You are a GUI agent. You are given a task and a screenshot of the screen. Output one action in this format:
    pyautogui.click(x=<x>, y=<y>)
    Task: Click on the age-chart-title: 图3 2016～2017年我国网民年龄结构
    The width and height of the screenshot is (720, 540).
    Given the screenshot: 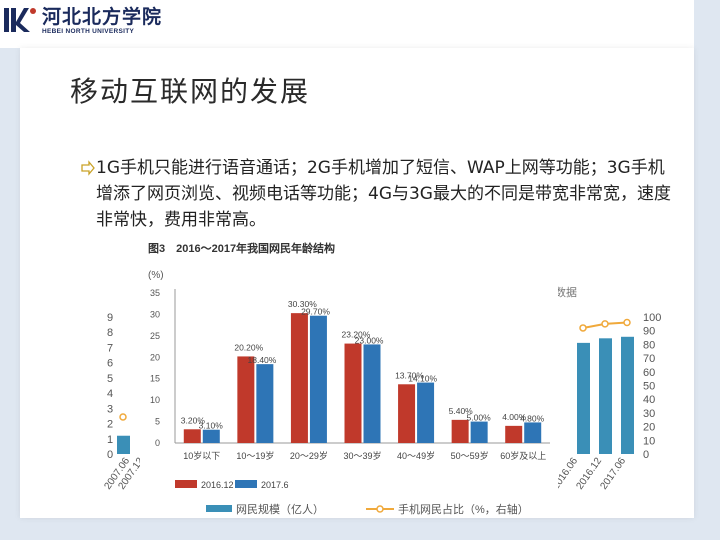 What is the action you would take?
    pyautogui.click(x=241, y=248)
    